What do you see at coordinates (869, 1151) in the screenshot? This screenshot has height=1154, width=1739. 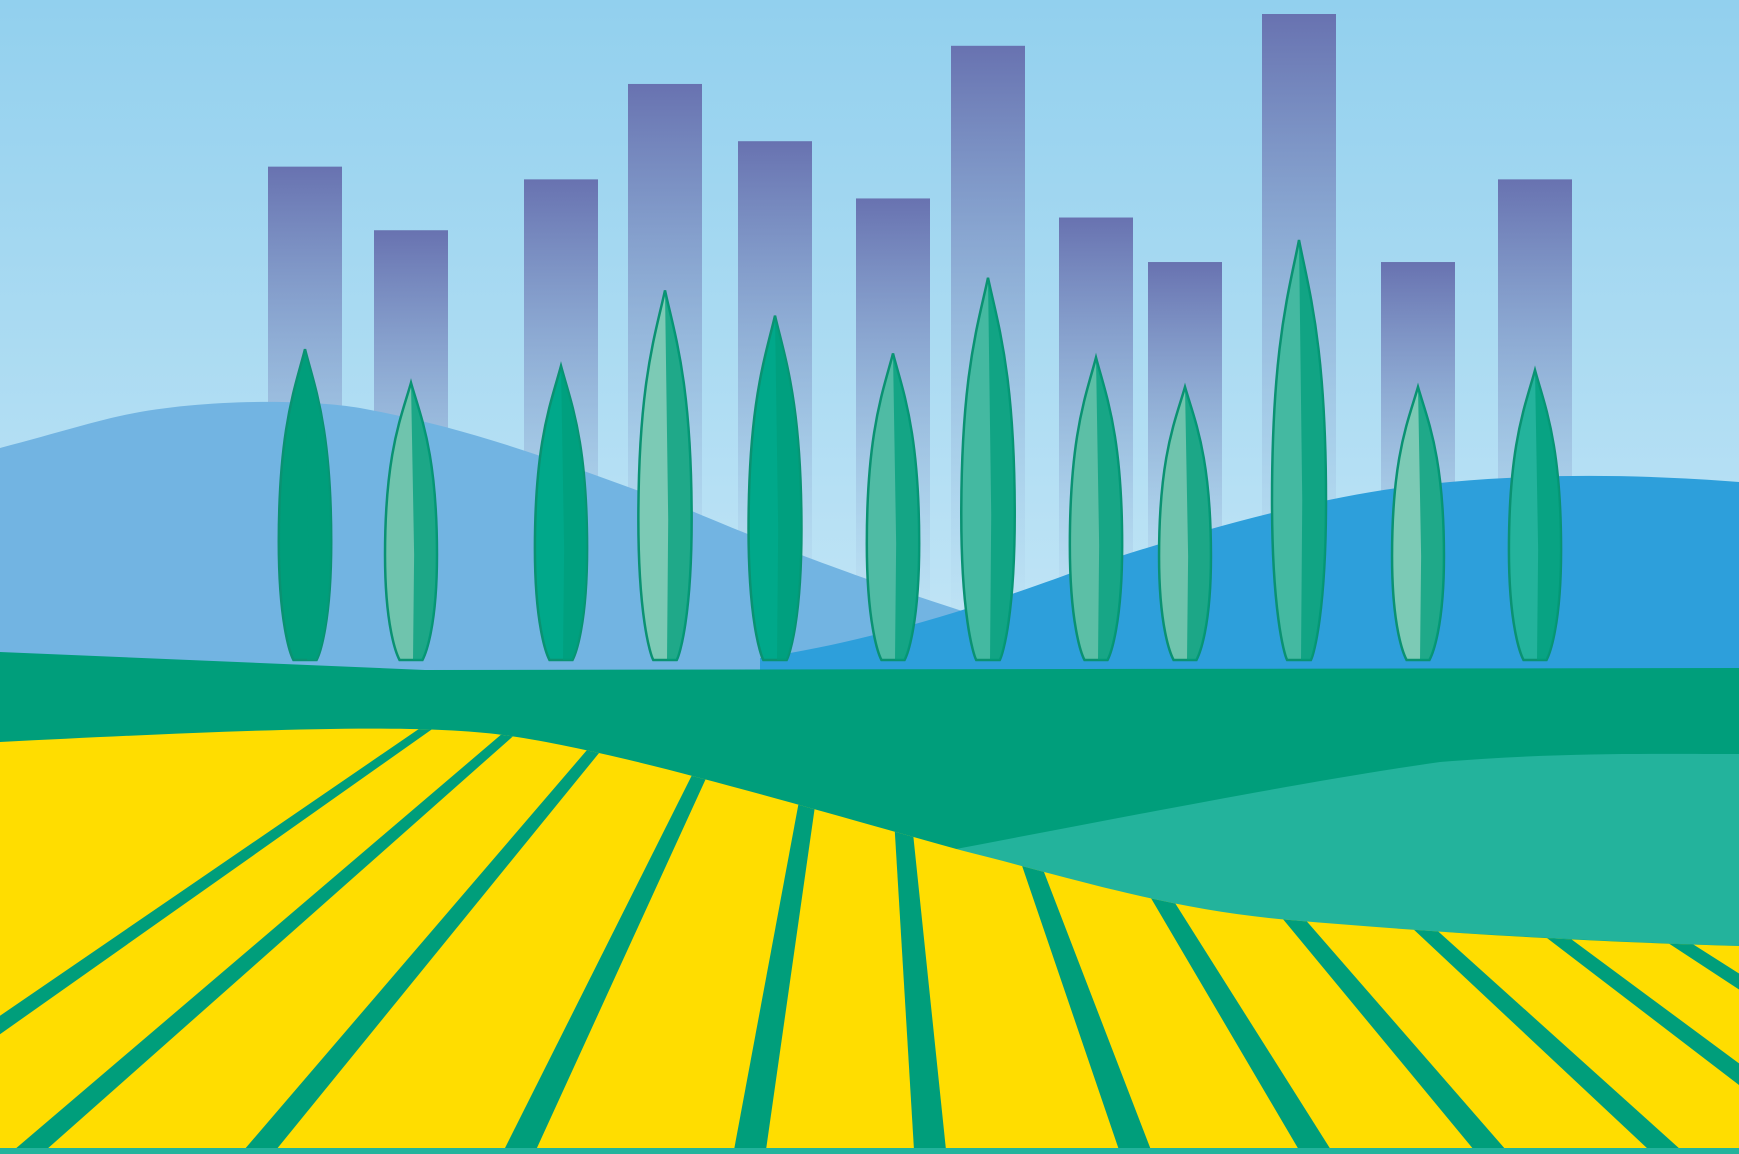 I see `bottom-line` at bounding box center [869, 1151].